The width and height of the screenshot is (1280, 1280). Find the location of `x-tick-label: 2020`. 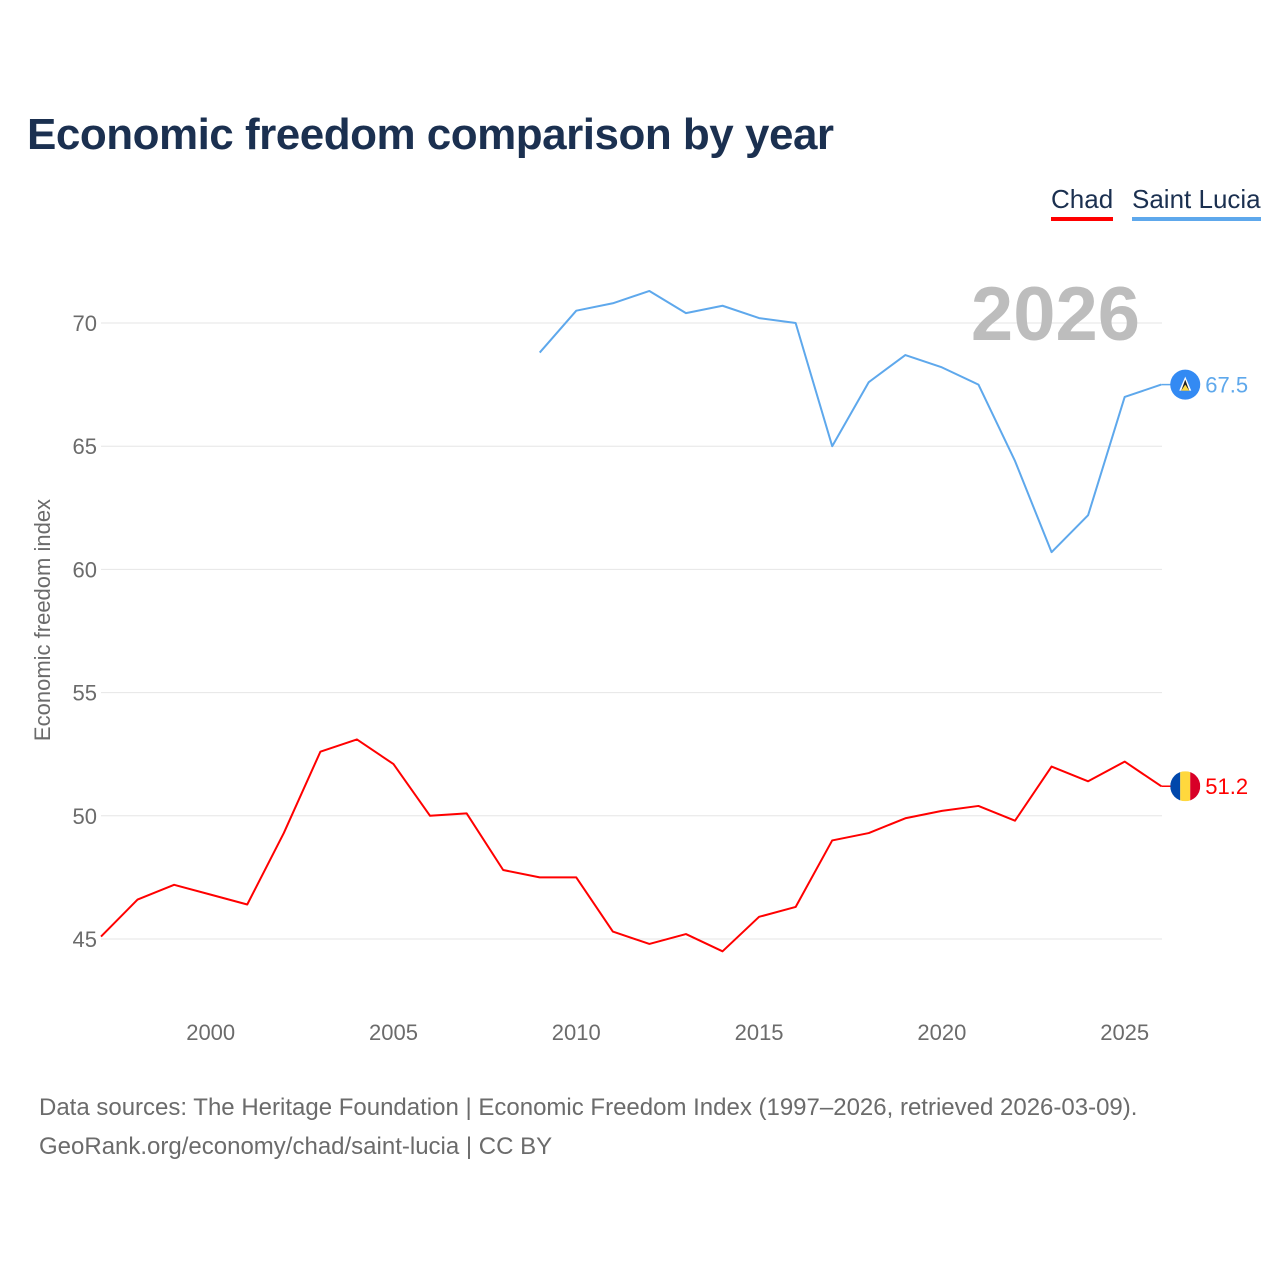

x-tick-label: 2020 is located at coordinates (941, 1032).